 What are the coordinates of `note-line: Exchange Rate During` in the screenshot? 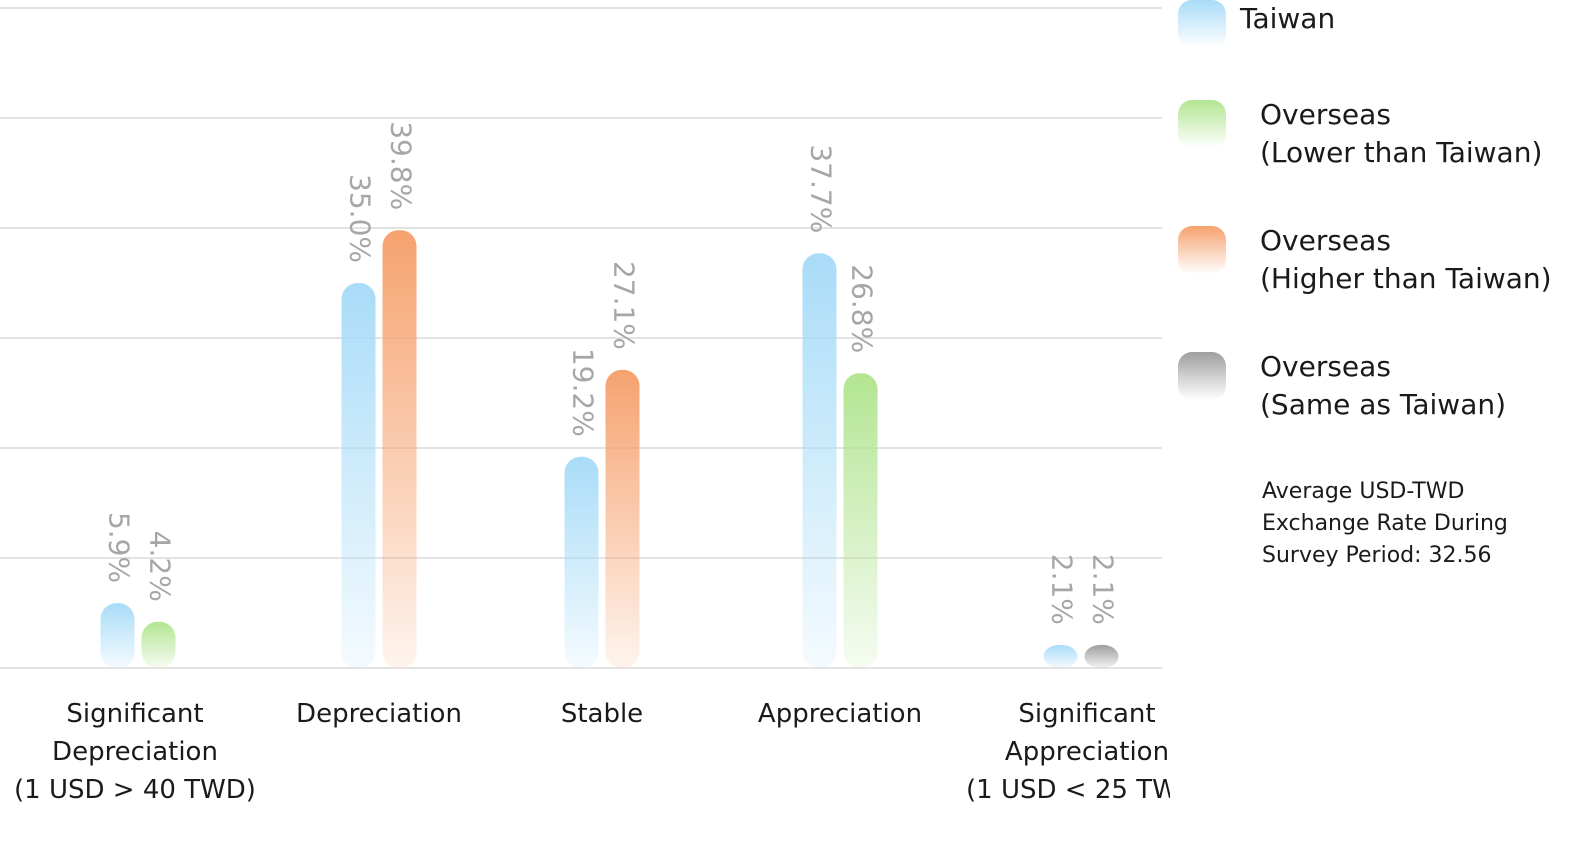 It's located at (1385, 523).